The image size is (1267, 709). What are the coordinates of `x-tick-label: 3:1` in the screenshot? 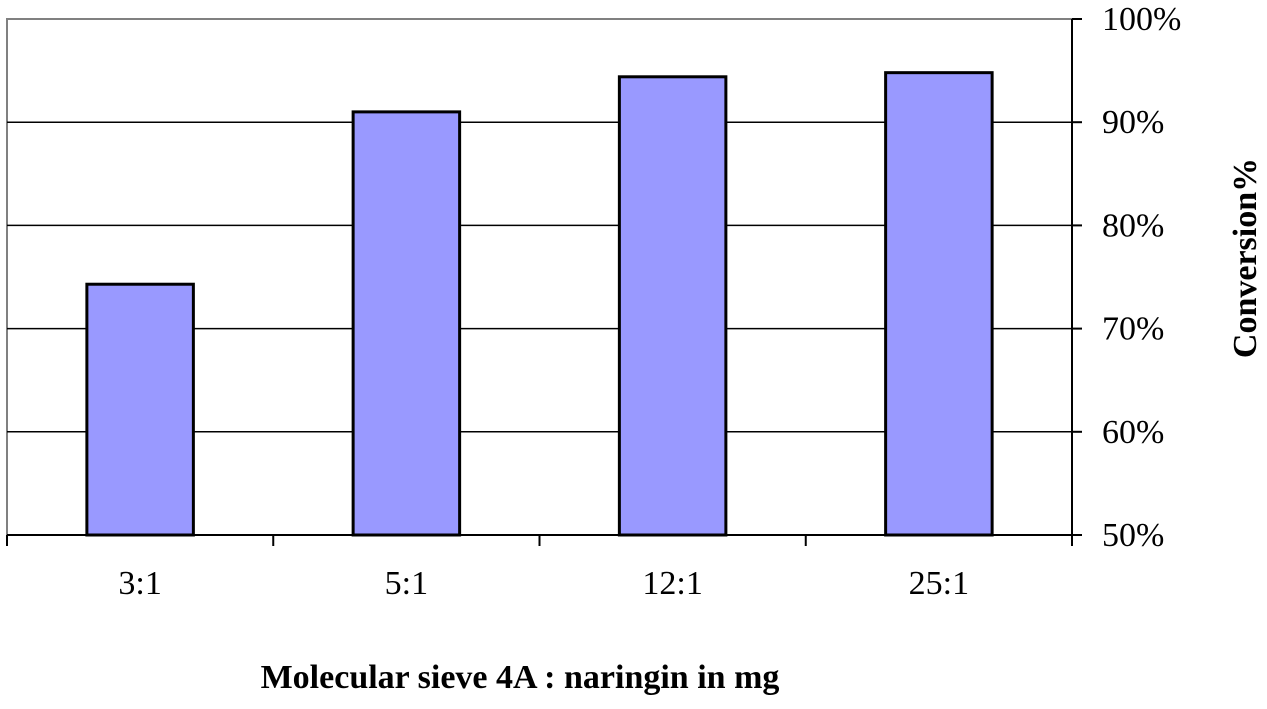 It's located at (139, 583).